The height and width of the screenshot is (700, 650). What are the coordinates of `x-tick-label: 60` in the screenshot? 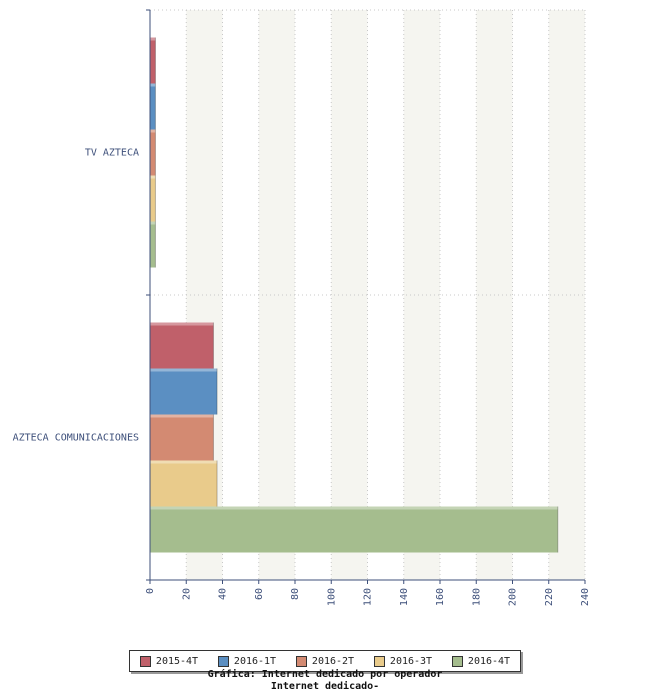 It's located at (259, 594).